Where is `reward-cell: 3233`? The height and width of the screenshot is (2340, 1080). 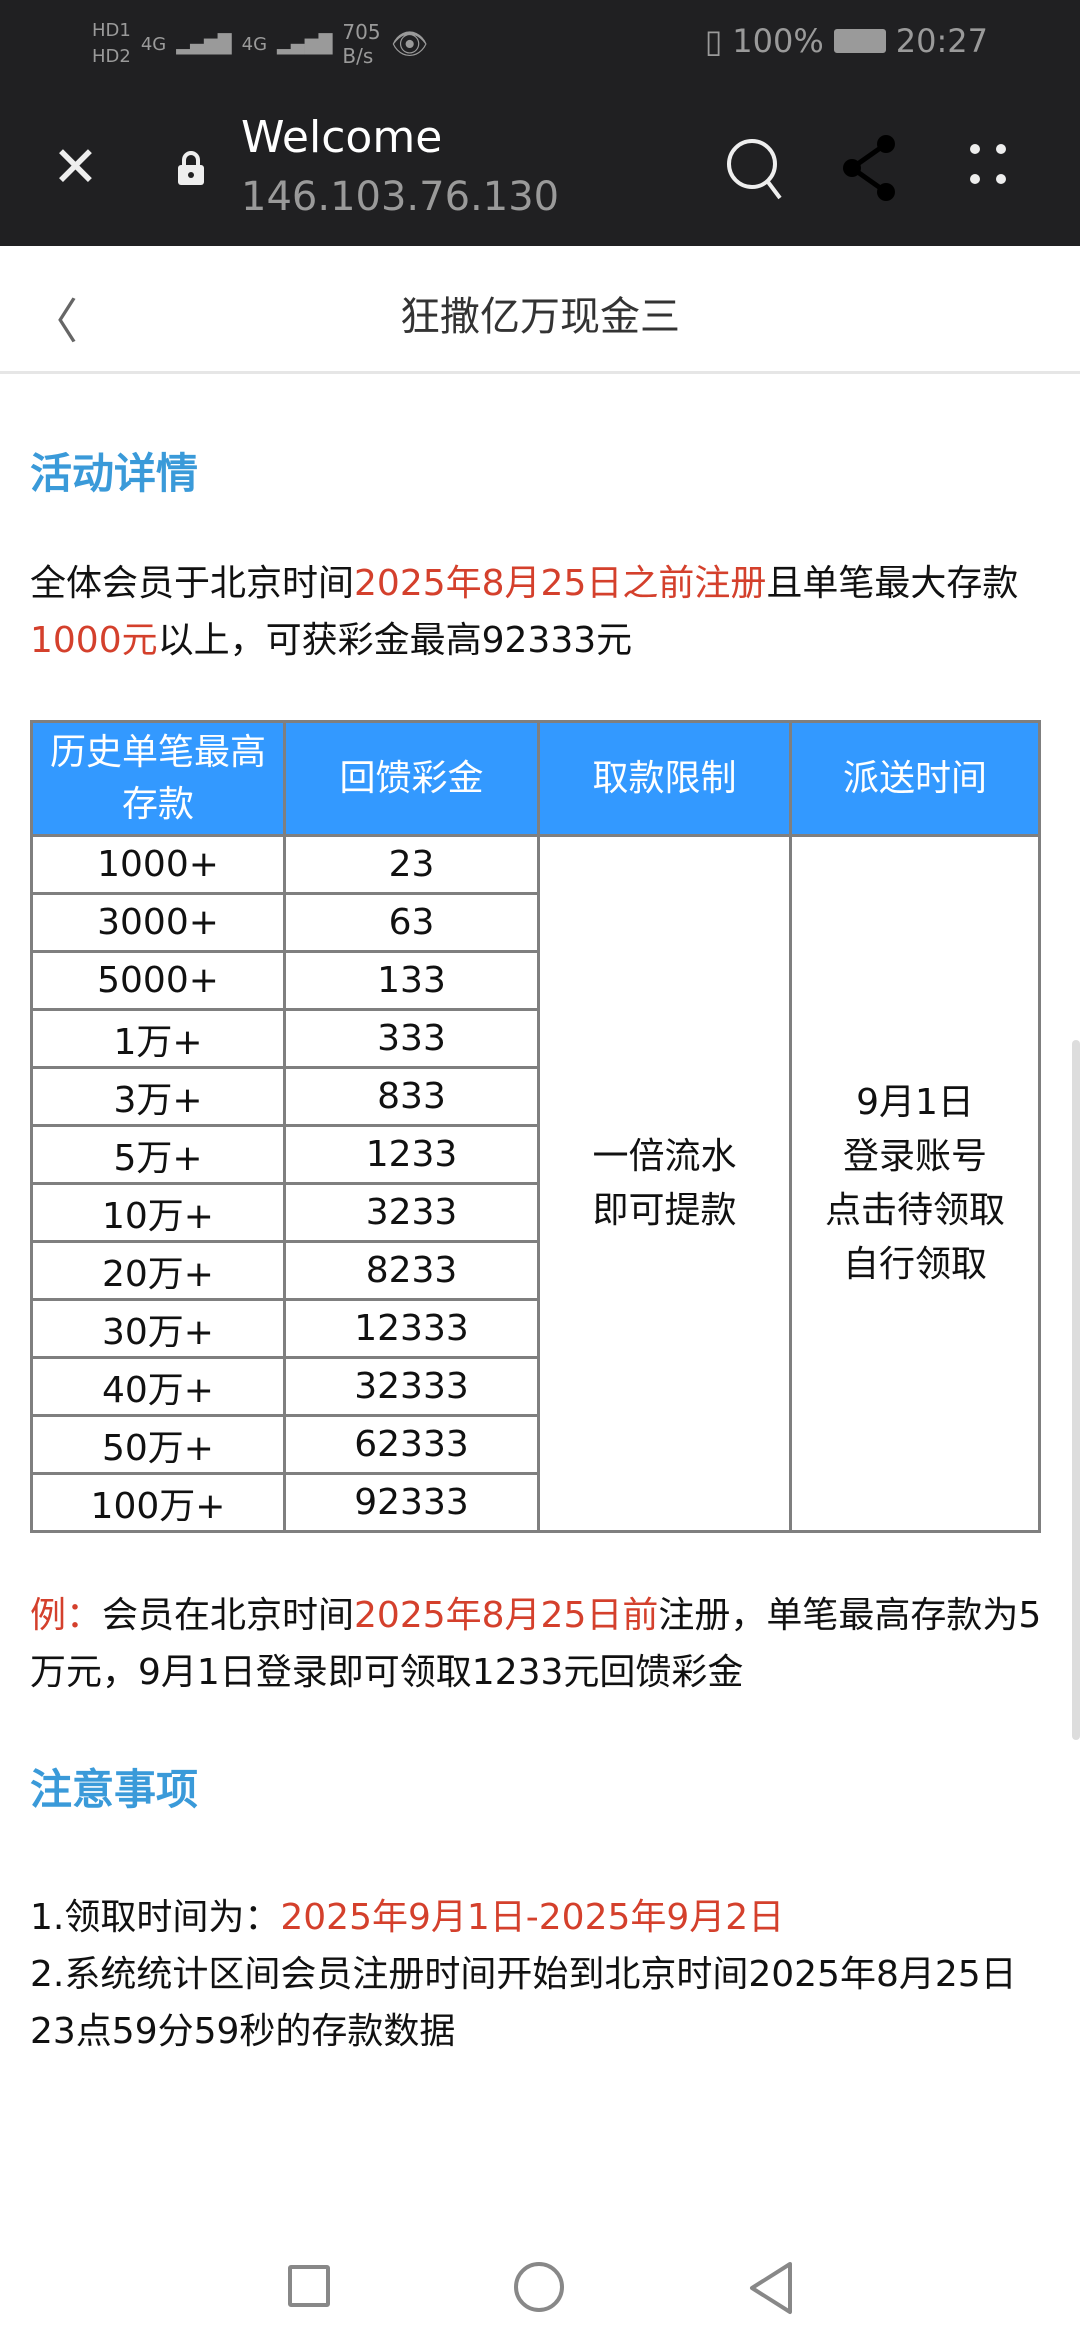 reward-cell: 3233 is located at coordinates (411, 1212).